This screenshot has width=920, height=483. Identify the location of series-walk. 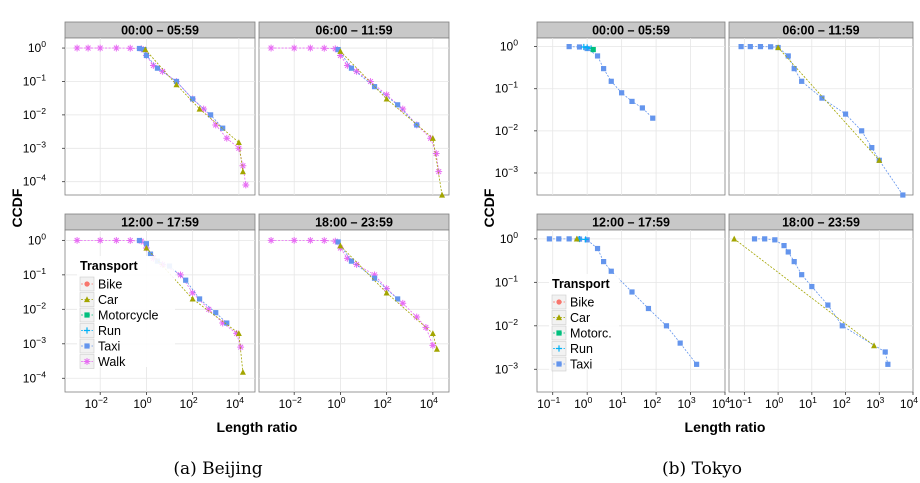
(159, 293).